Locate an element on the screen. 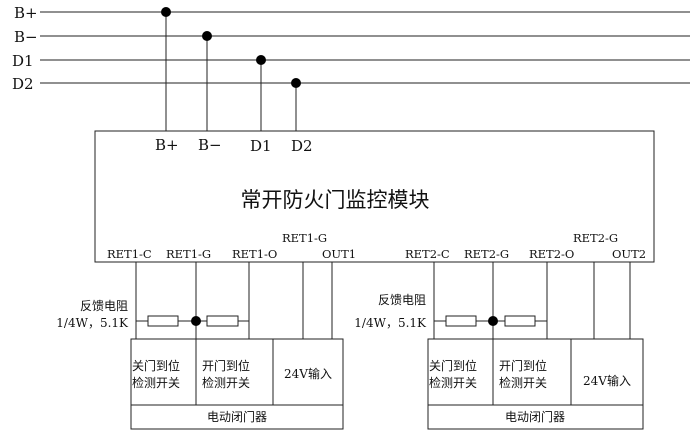  terminal-label: D2 is located at coordinates (302, 146).